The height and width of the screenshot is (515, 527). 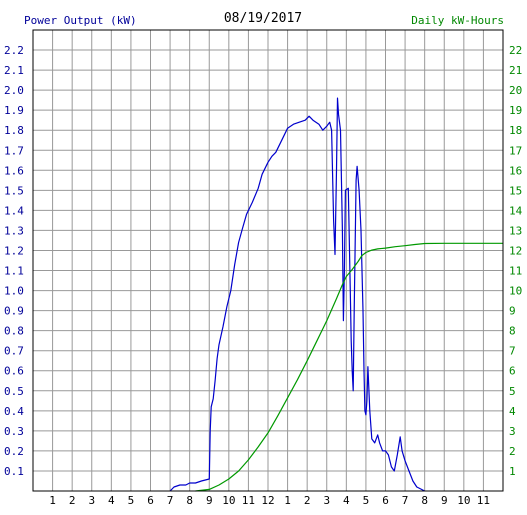 I want to click on x-tick-label: 12, so click(x=267, y=500).